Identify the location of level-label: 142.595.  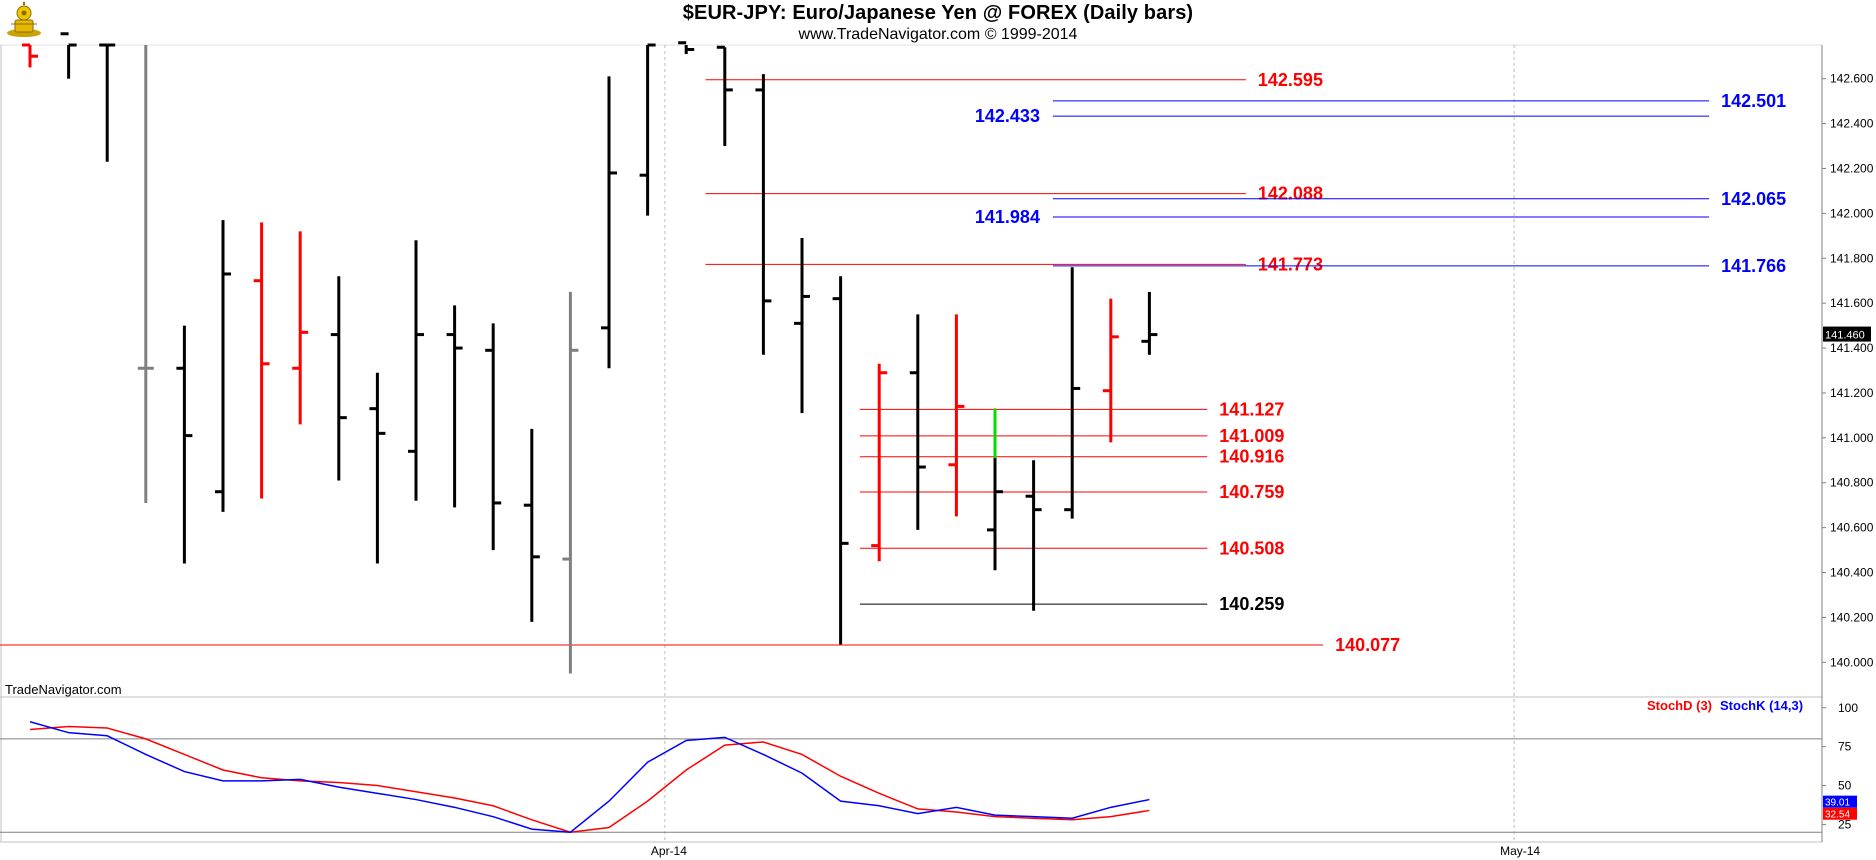
(1290, 80).